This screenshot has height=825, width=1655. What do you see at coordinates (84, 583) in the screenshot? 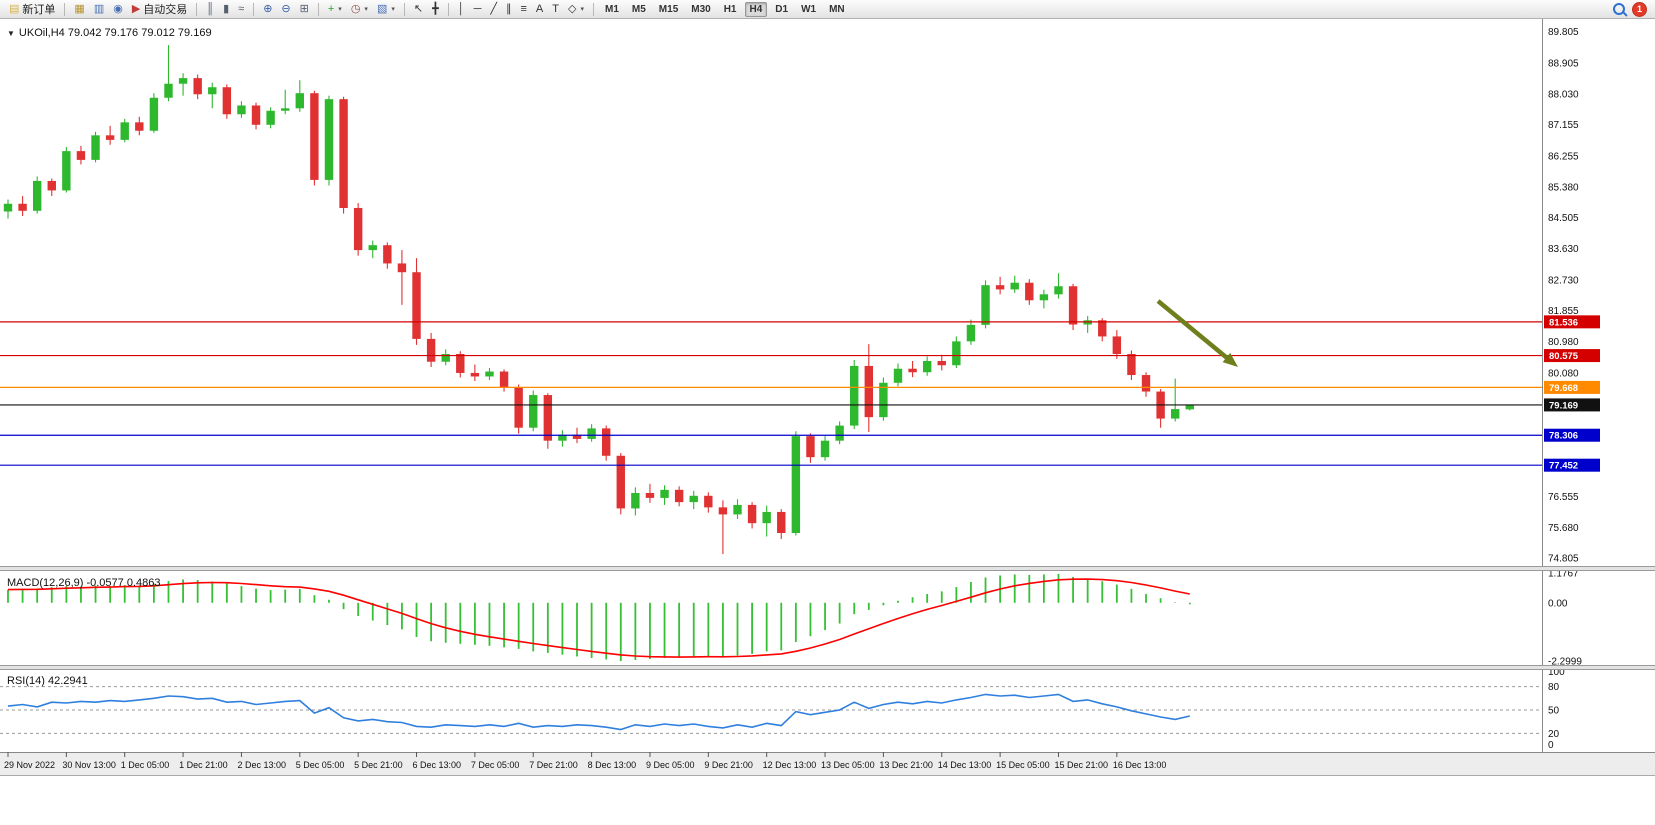
I see `macd-indicator-label: MACD(12,26,9) -0.0577 0.4863` at bounding box center [84, 583].